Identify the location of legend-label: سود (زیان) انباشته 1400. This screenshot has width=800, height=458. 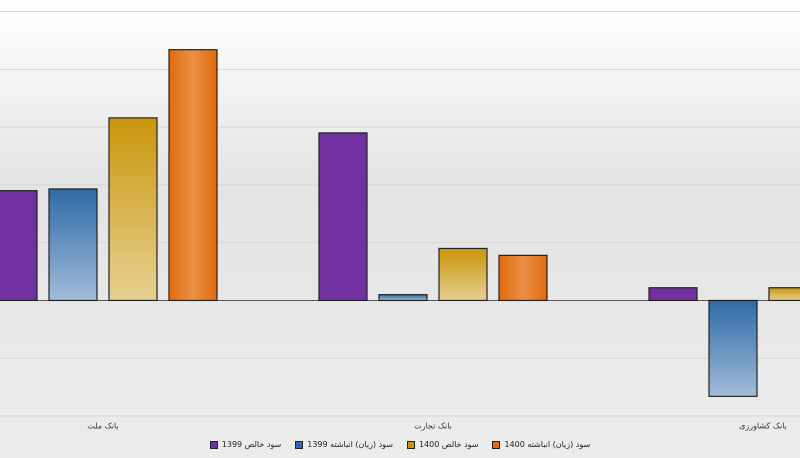
(547, 444).